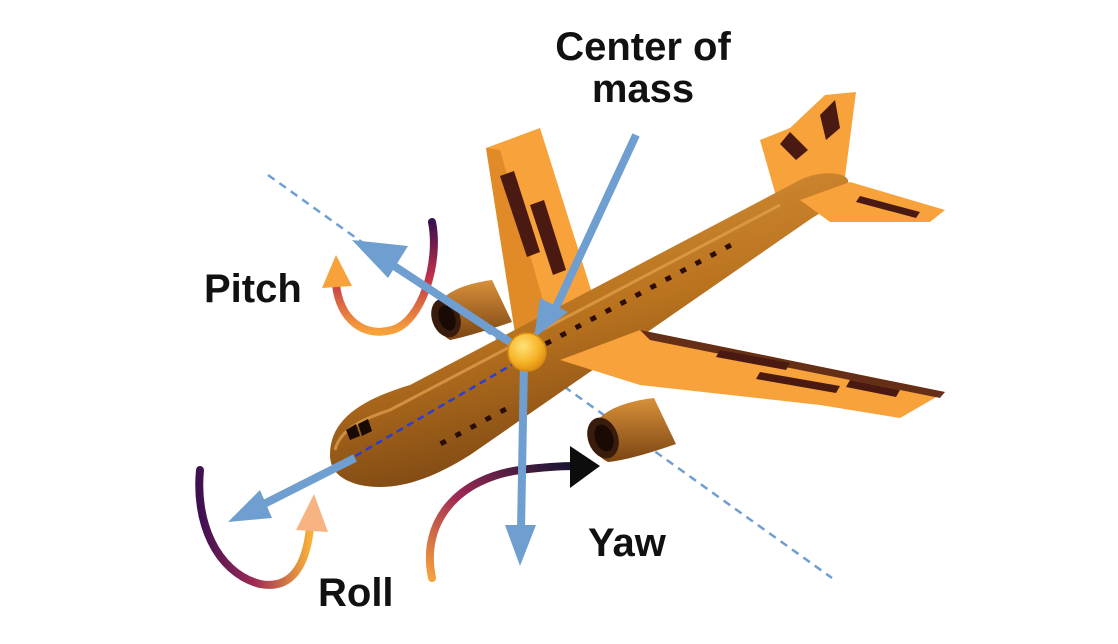 The height and width of the screenshot is (644, 1118). What do you see at coordinates (752, 374) in the screenshot?
I see `near-wing` at bounding box center [752, 374].